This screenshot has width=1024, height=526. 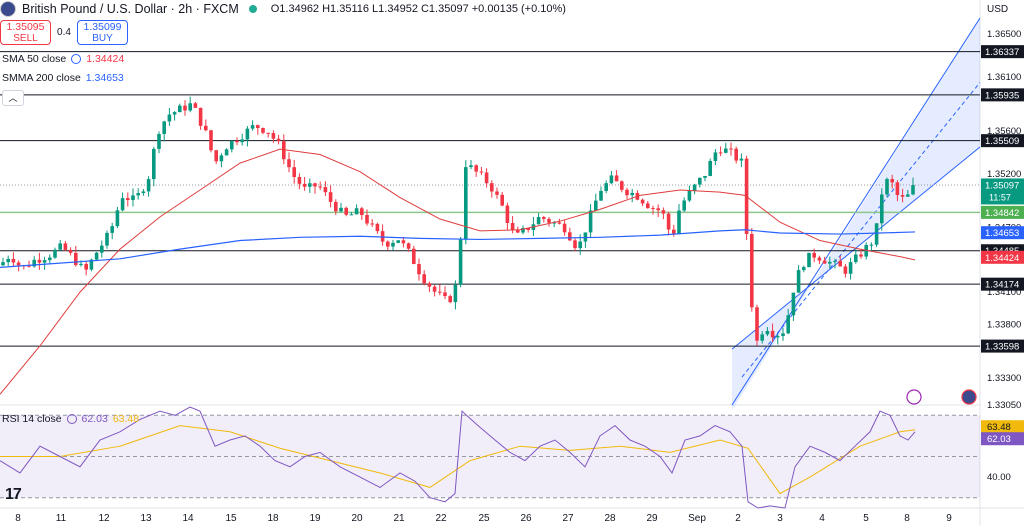 What do you see at coordinates (64, 32) in the screenshot?
I see `spread-value: 0.4` at bounding box center [64, 32].